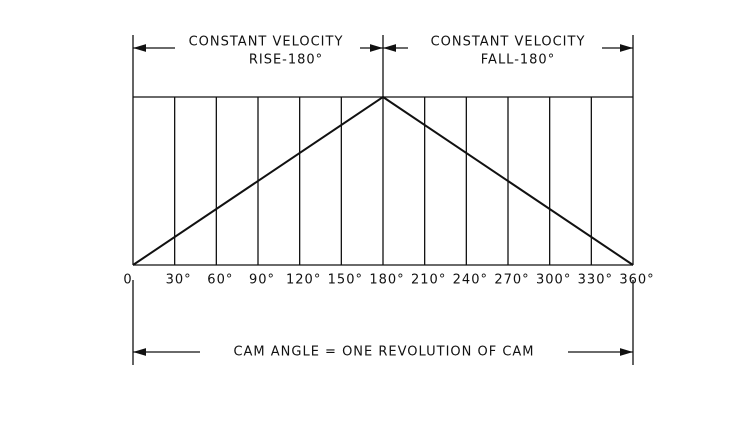 Image resolution: width=736 pixels, height=425 pixels. What do you see at coordinates (428, 280) in the screenshot?
I see `angle-label: 210°` at bounding box center [428, 280].